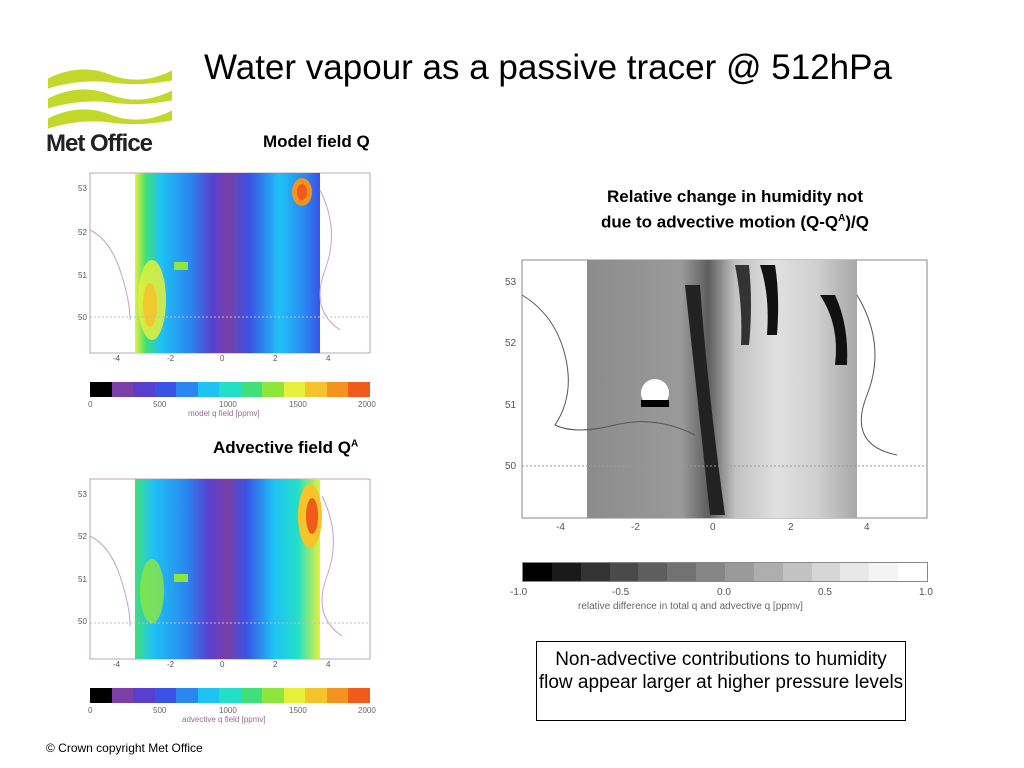  I want to click on advective-colorbar, so click(230, 695).